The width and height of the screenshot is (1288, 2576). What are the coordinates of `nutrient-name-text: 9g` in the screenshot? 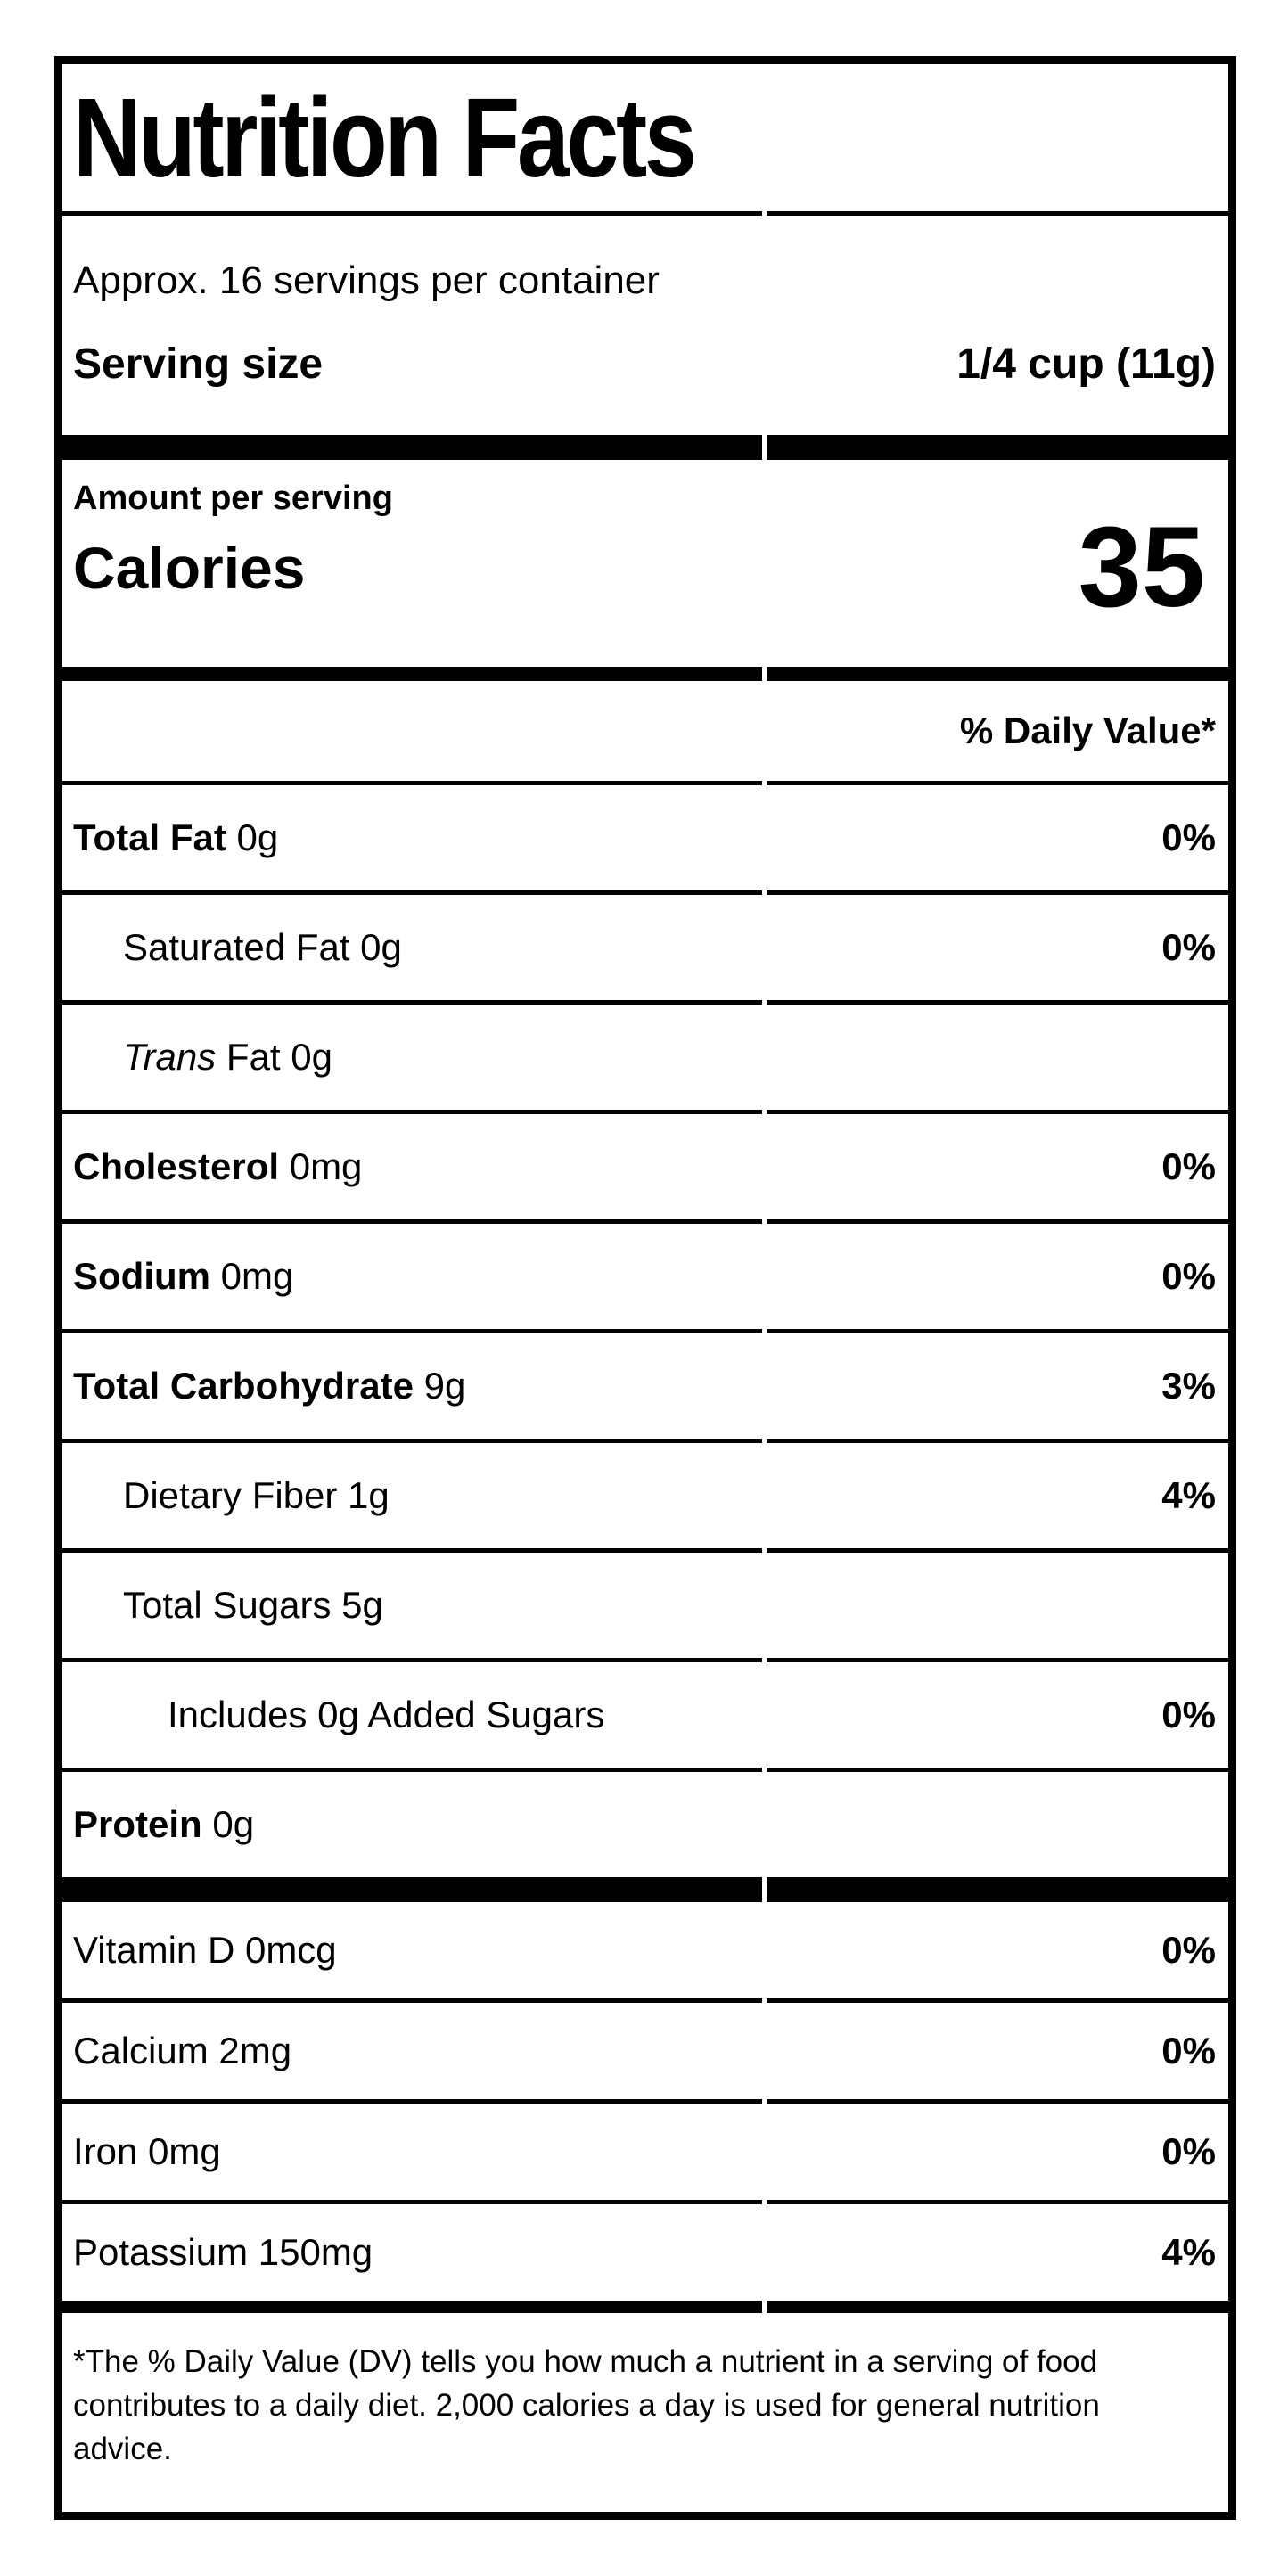 It's located at (439, 1386).